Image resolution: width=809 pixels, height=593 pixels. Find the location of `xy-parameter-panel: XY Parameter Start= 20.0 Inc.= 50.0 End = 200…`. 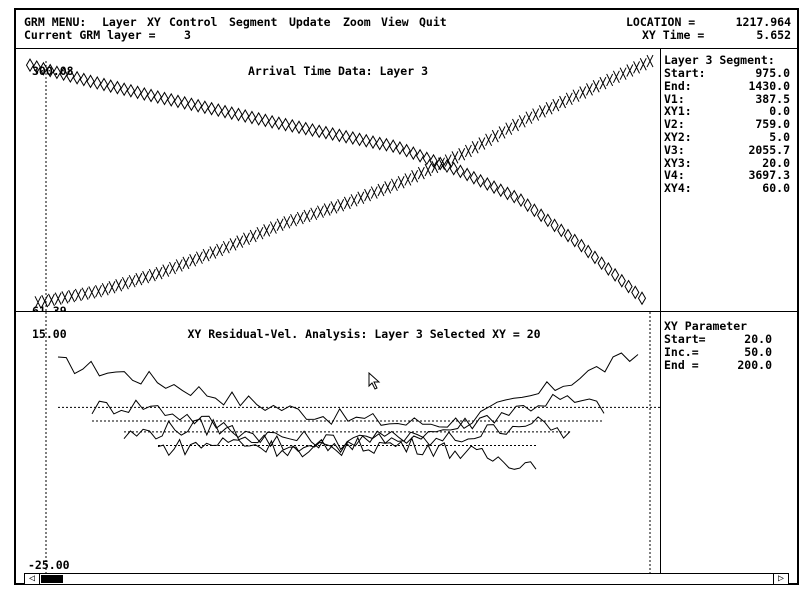

xy-parameter-panel: XY Parameter Start= 20.0 Inc.= 50.0 End = 200… is located at coordinates (718, 345).